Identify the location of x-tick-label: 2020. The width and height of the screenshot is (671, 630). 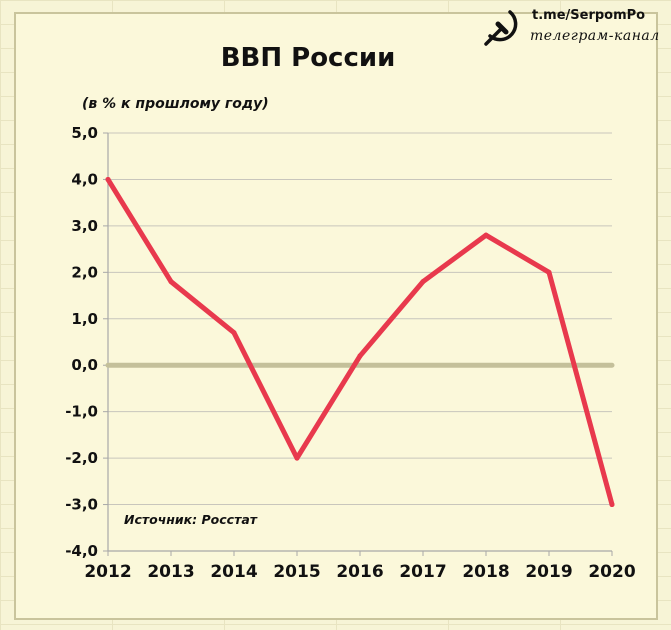
(611, 572).